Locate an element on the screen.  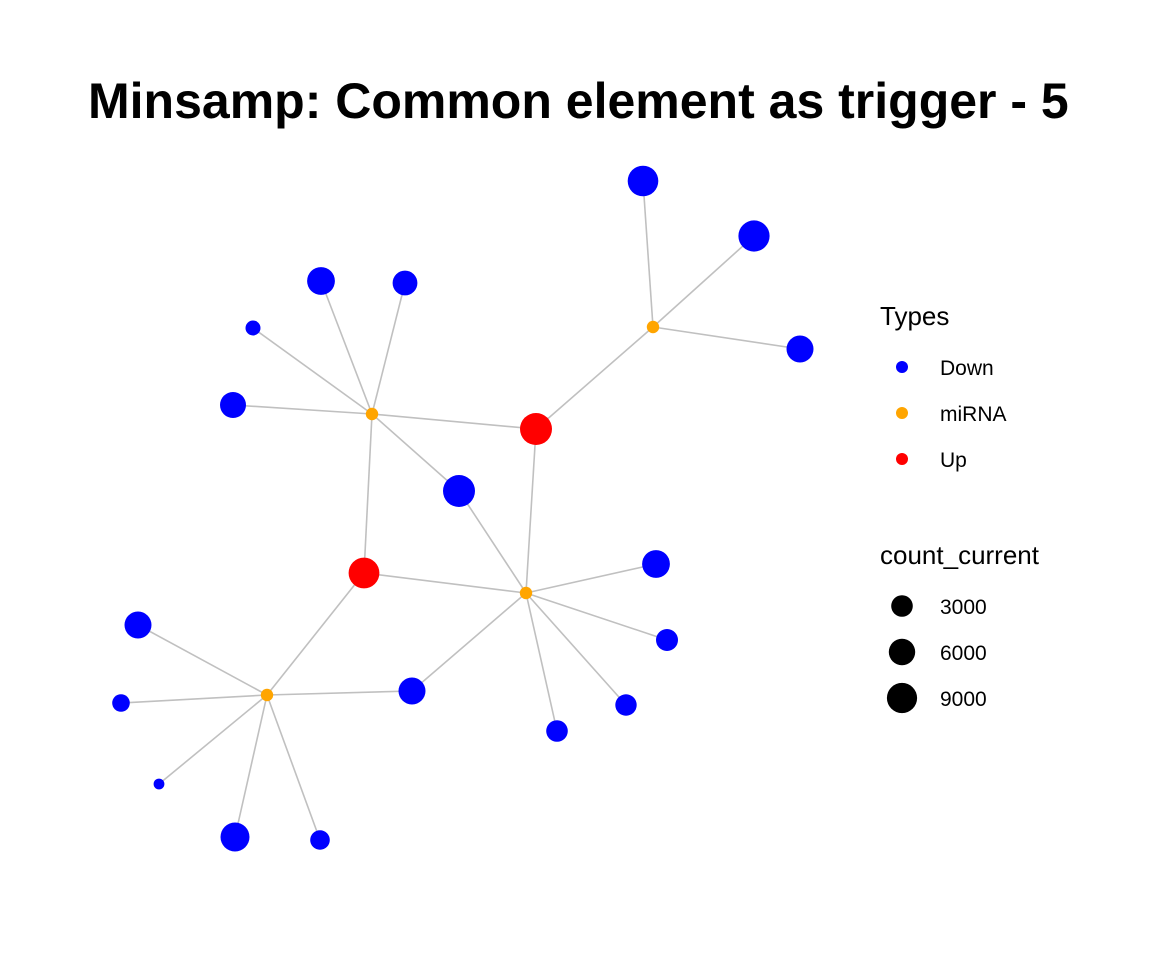
node-down-d1 is located at coordinates (643, 181).